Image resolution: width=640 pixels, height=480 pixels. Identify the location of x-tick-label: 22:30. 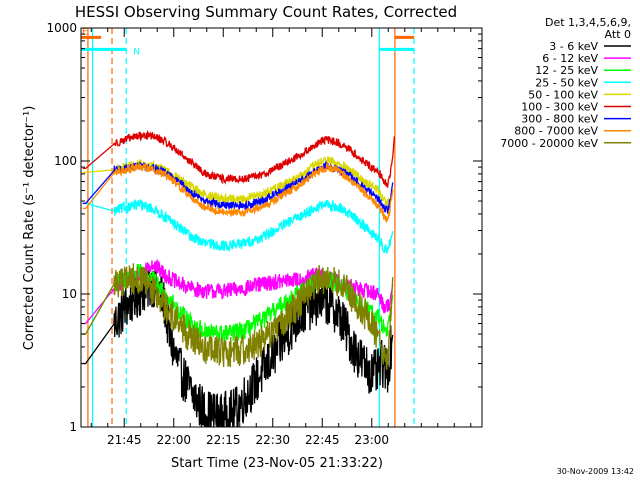
(272, 440).